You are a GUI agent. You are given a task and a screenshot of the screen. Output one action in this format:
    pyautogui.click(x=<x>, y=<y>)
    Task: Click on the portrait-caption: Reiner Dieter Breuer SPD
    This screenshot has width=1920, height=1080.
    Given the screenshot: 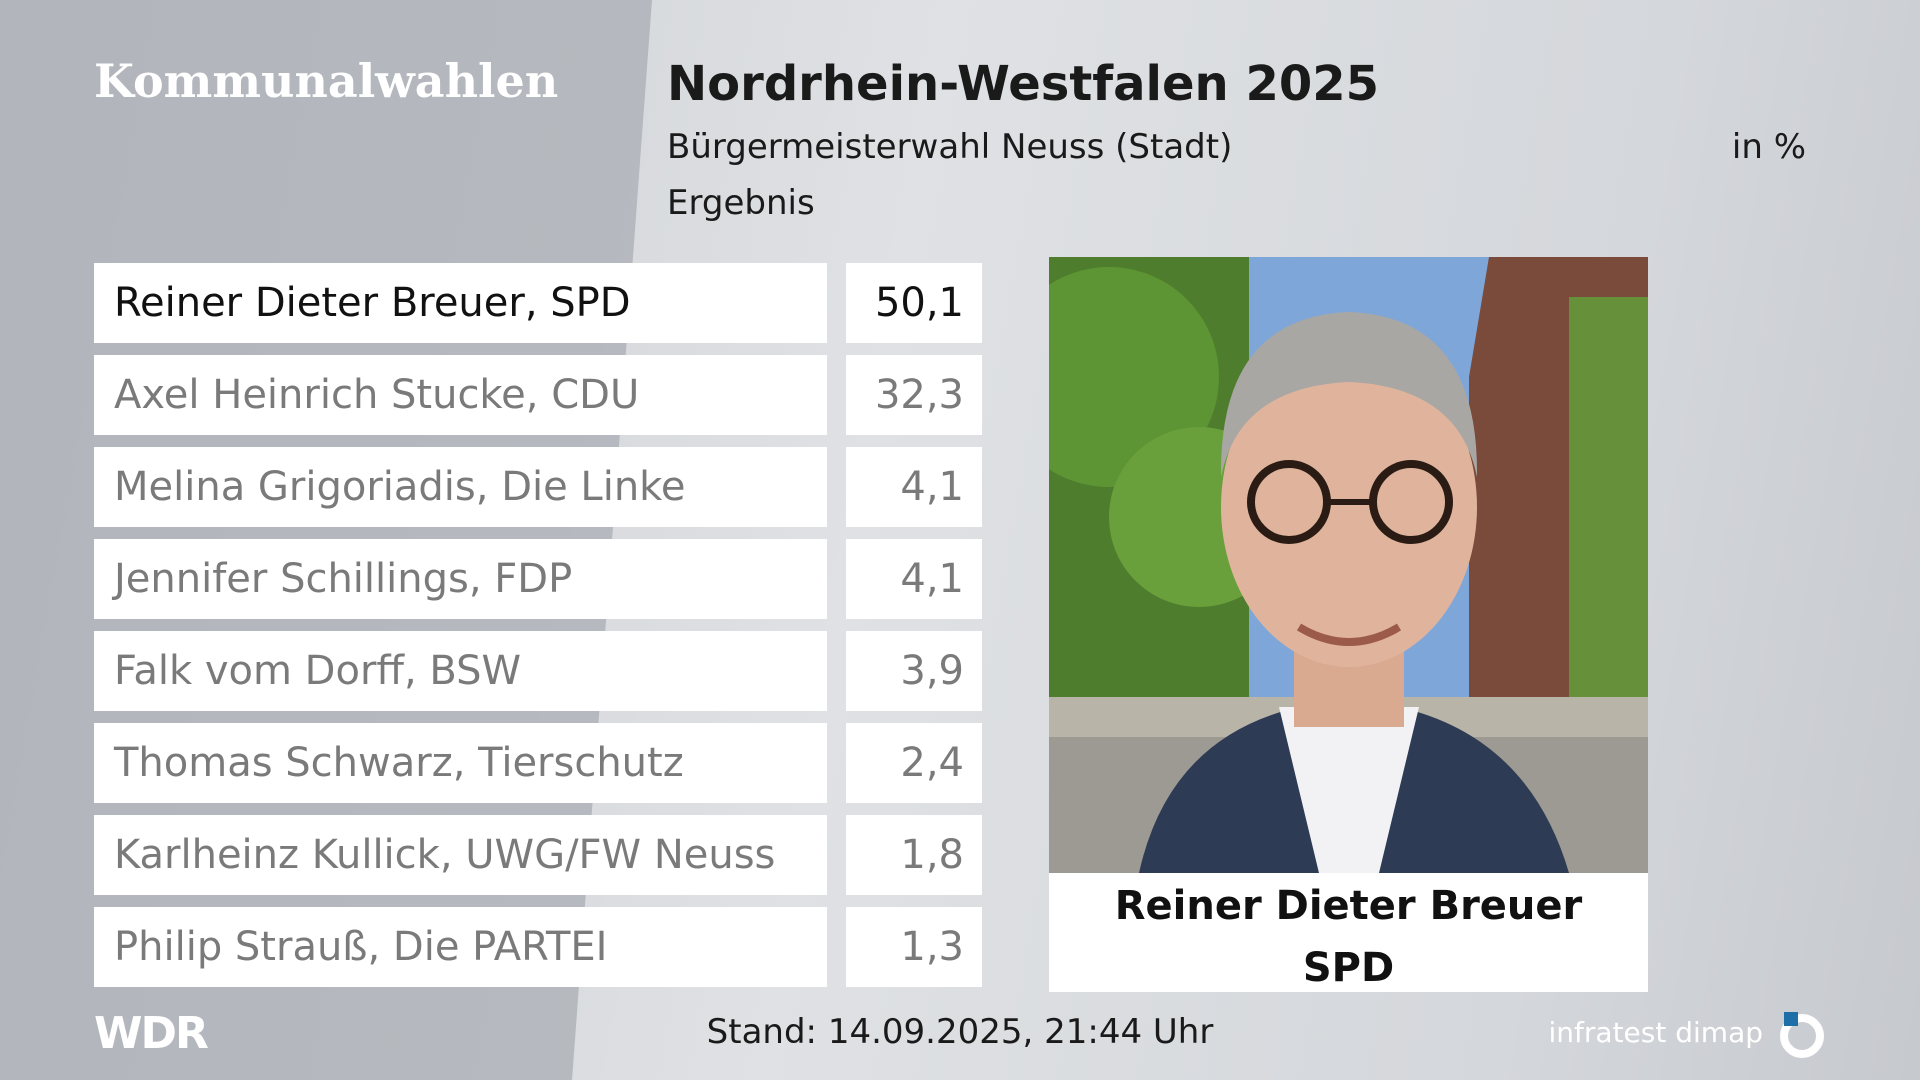 What is the action you would take?
    pyautogui.click(x=1348, y=932)
    